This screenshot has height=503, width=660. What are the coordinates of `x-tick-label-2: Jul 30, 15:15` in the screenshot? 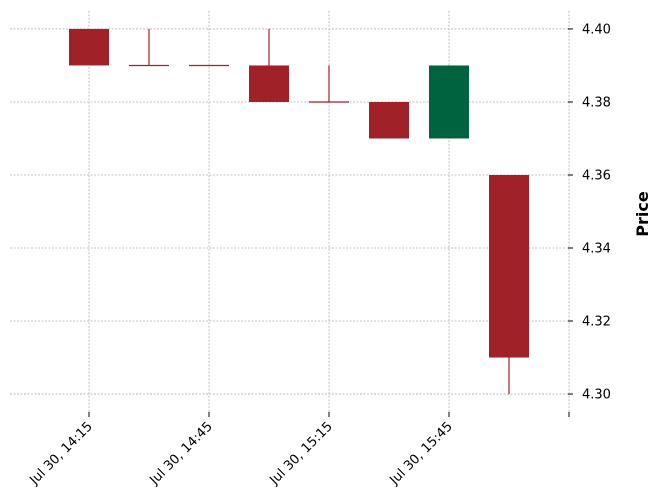 It's located at (300, 453).